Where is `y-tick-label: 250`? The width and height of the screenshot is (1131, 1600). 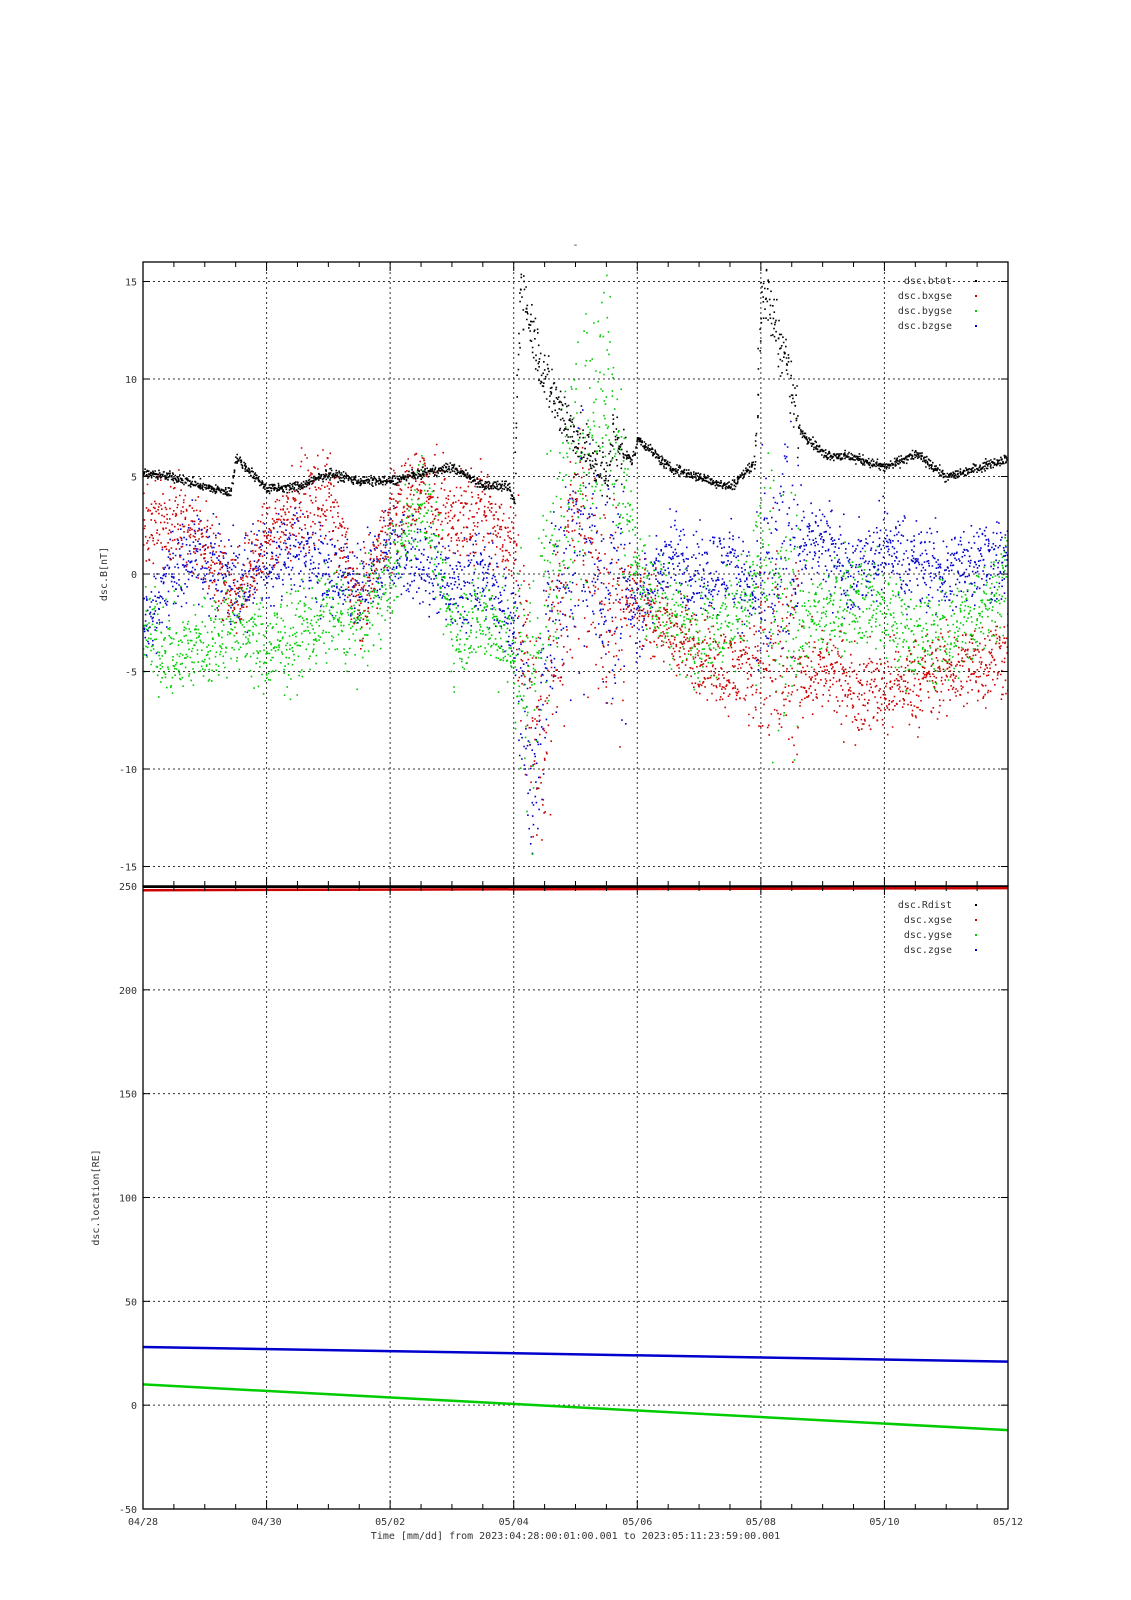
y-tick-label: 250 is located at coordinates (128, 887).